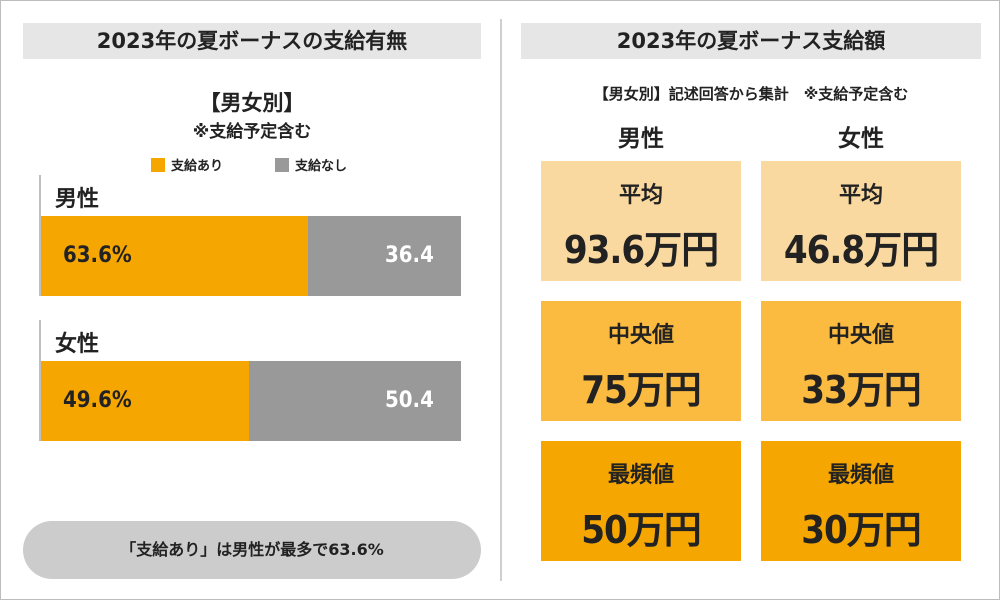  I want to click on card-value: 46.8万円, so click(861, 250).